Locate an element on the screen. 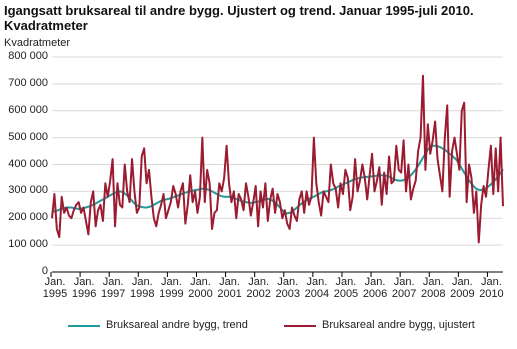  x-tick-label: Jan. 2006 is located at coordinates (375, 288).